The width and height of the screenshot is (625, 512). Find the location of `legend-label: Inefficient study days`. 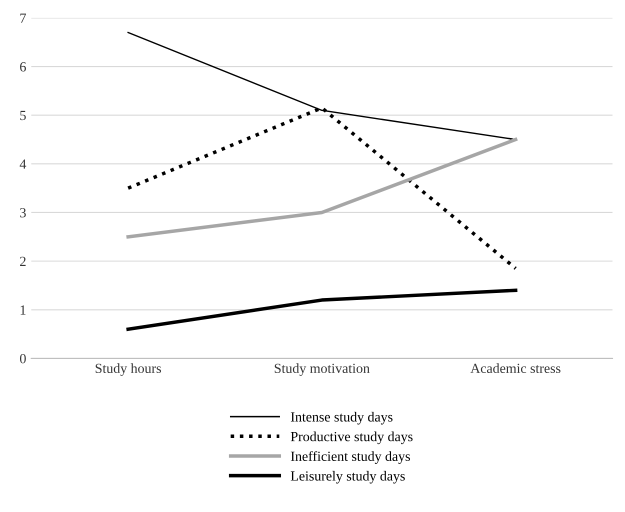

legend-label: Inefficient study days is located at coordinates (350, 457).